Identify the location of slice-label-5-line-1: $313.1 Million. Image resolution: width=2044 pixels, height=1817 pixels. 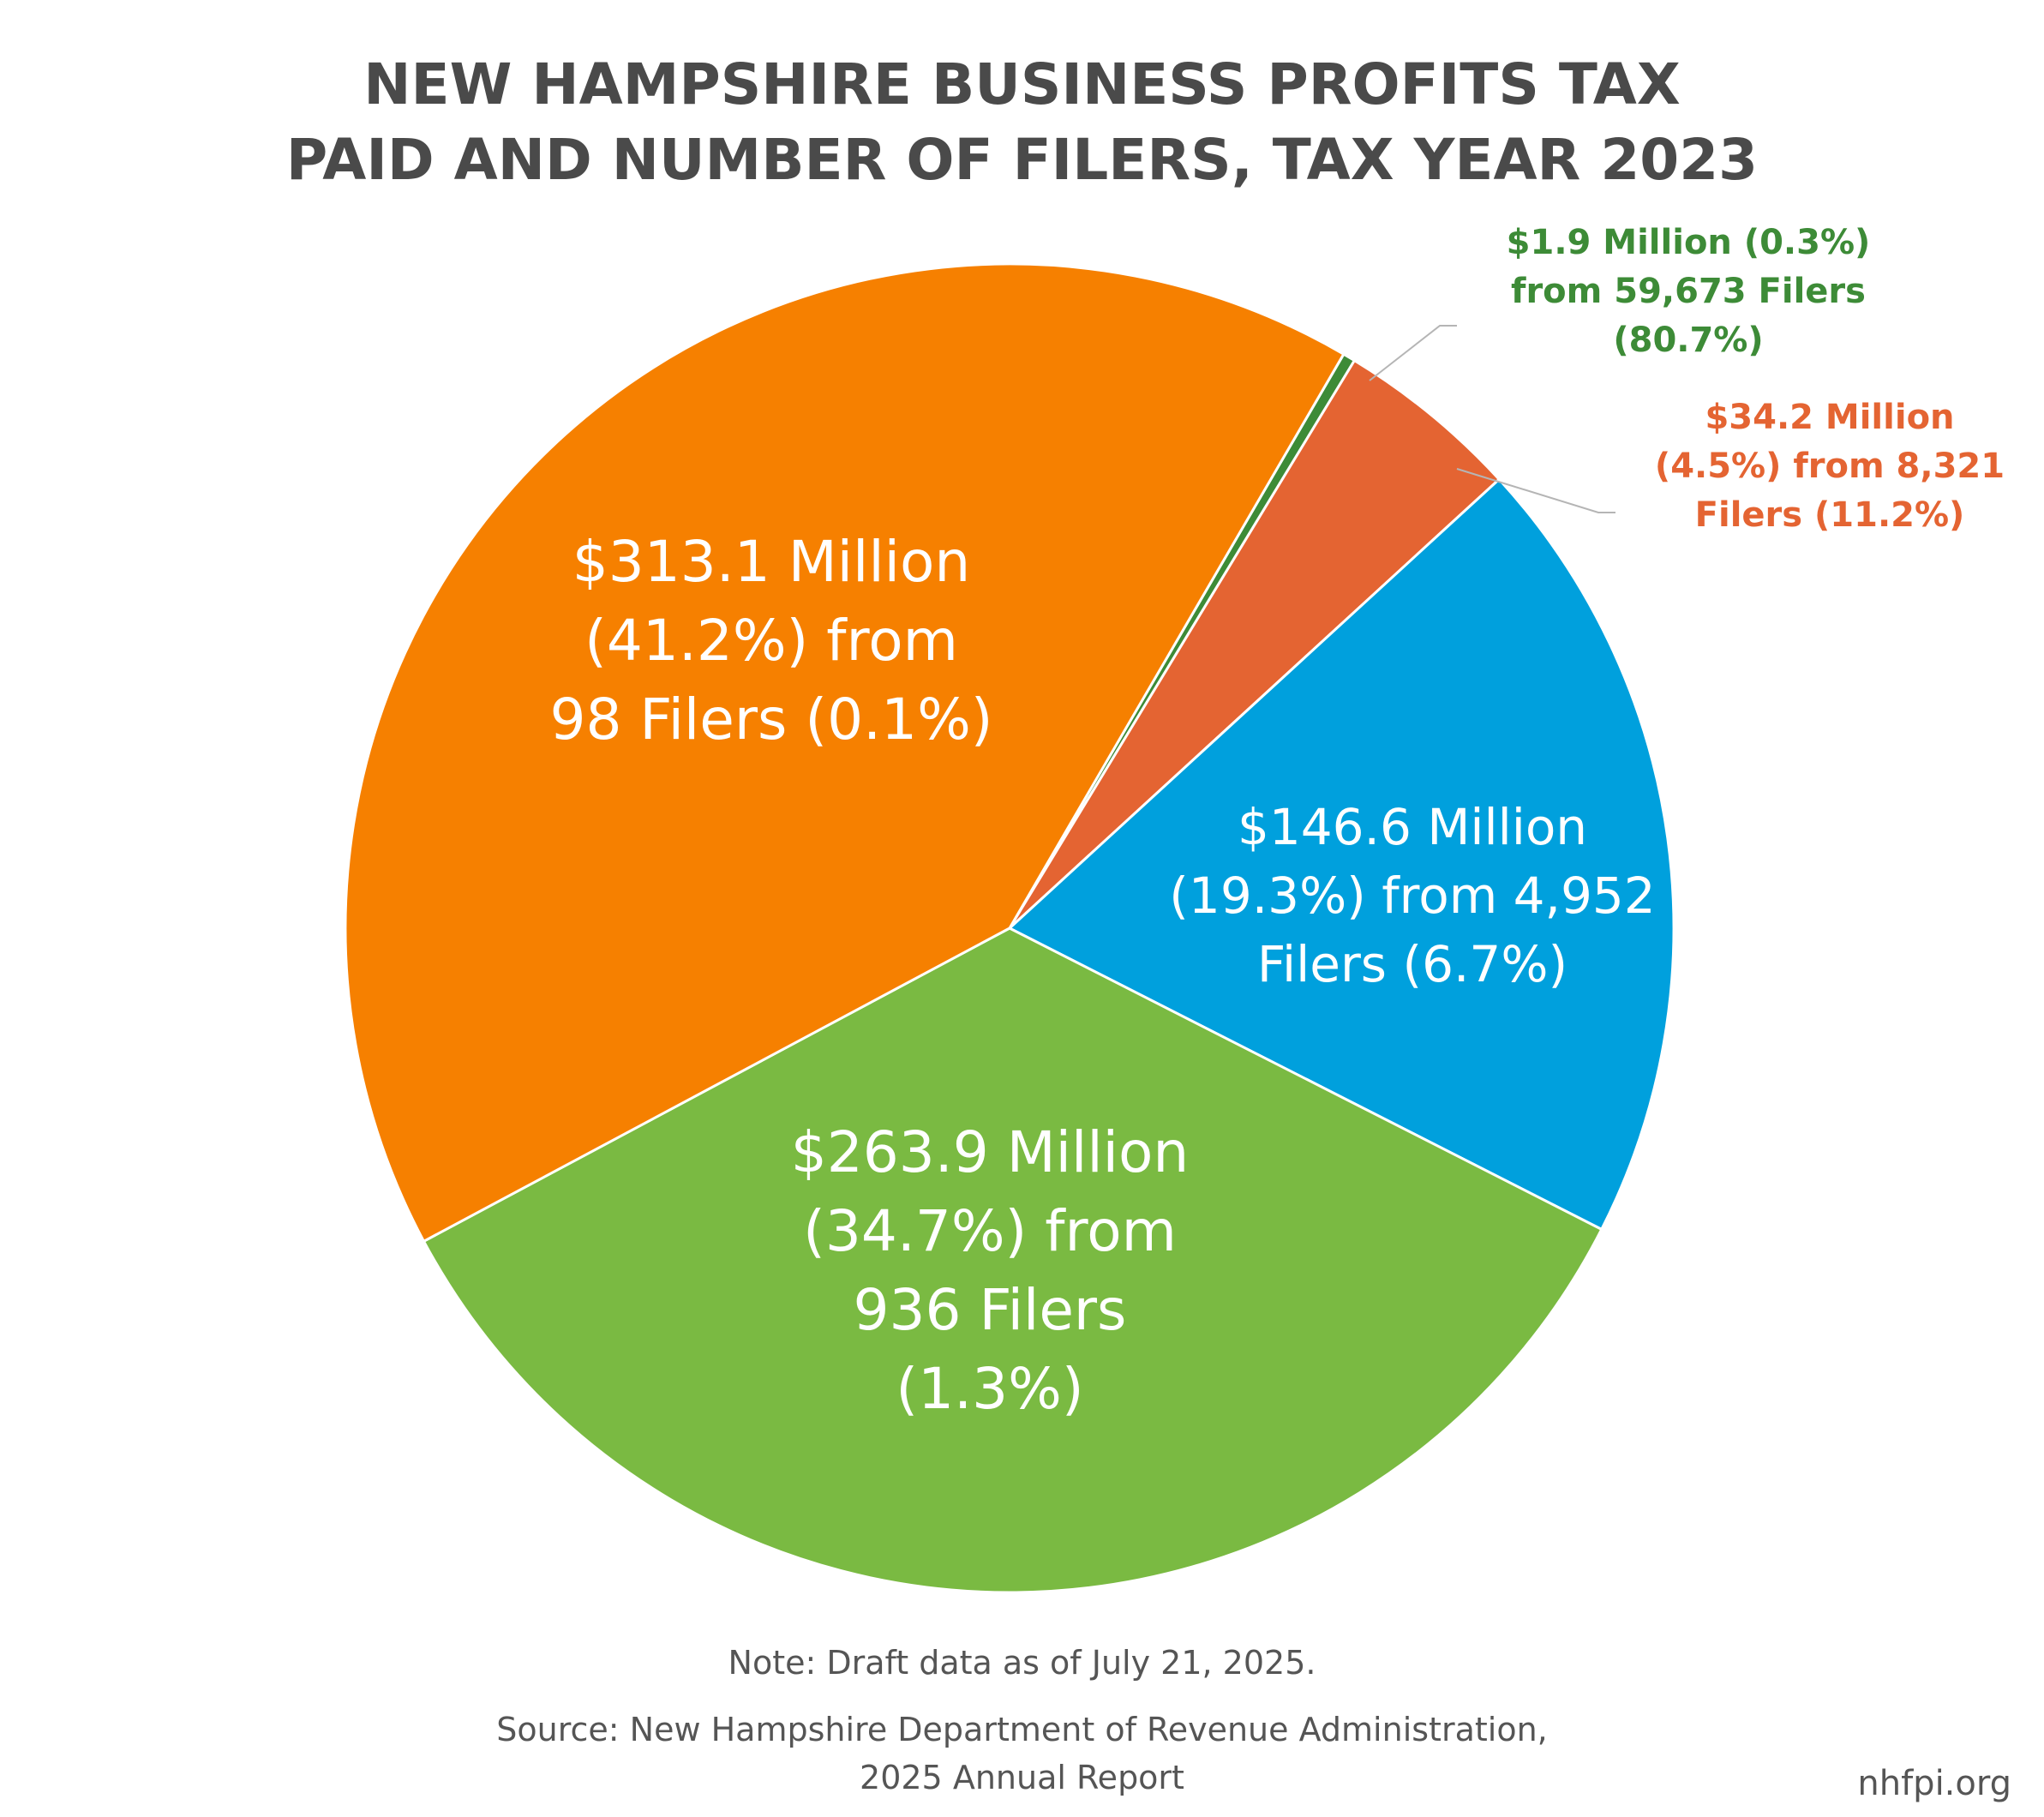
(771, 562).